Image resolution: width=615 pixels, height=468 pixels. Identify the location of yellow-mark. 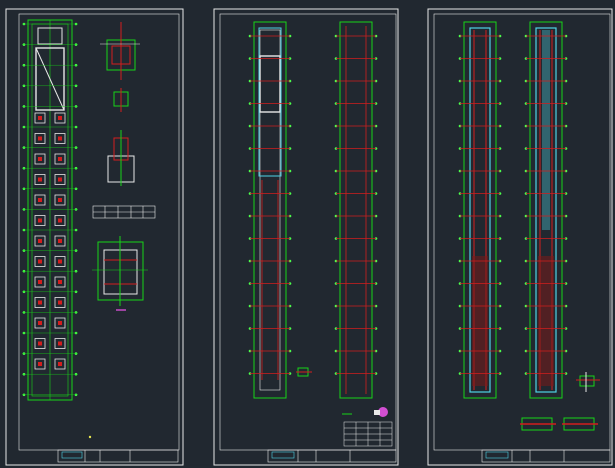
(90, 437).